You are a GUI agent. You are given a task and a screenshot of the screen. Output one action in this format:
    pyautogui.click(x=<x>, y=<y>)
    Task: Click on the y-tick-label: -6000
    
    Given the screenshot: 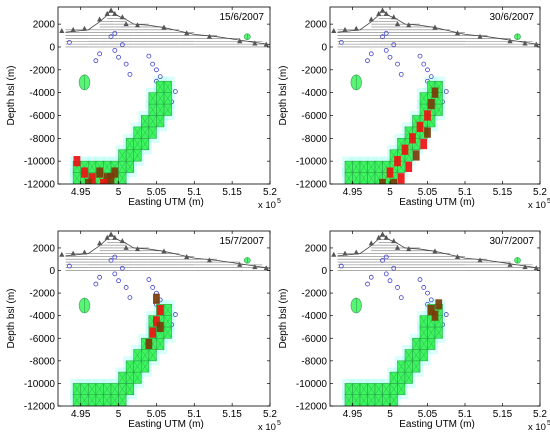 What is the action you would take?
    pyautogui.click(x=42, y=339)
    